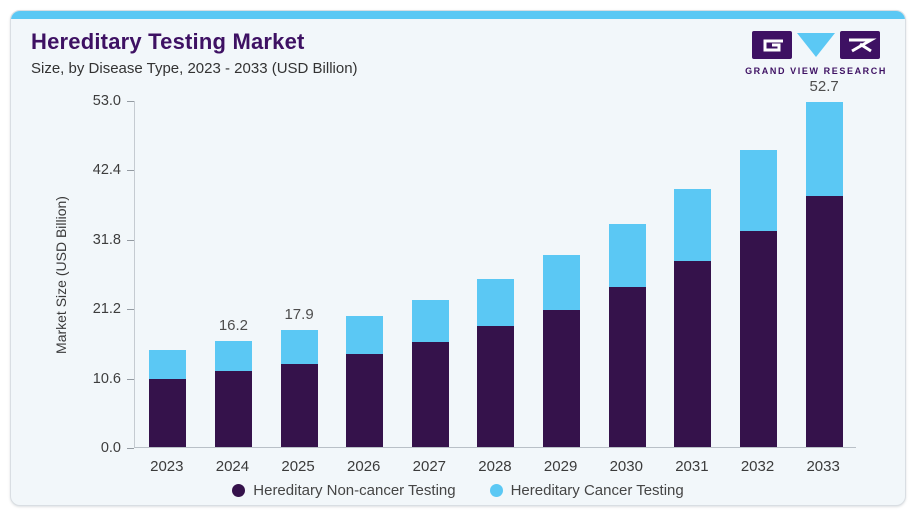 This screenshot has height=516, width=916. I want to click on x-tick-label-2032: 2032, so click(757, 466).